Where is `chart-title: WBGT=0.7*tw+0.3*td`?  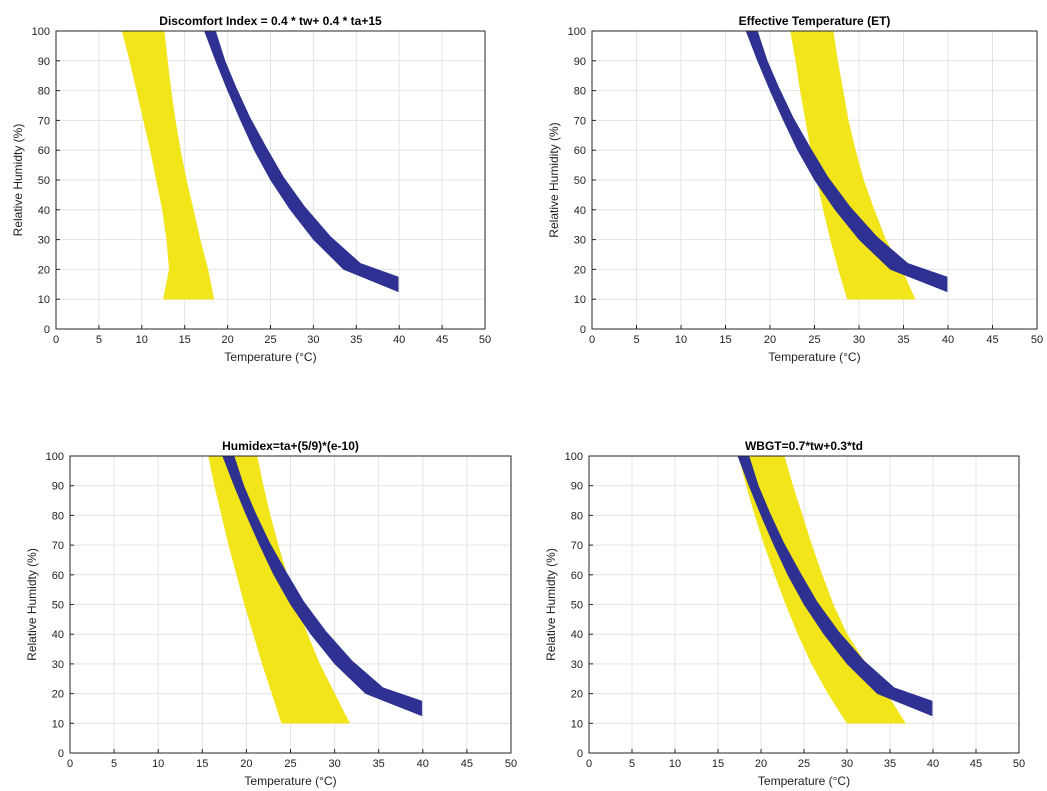
chart-title: WBGT=0.7*tw+0.3*td is located at coordinates (804, 446).